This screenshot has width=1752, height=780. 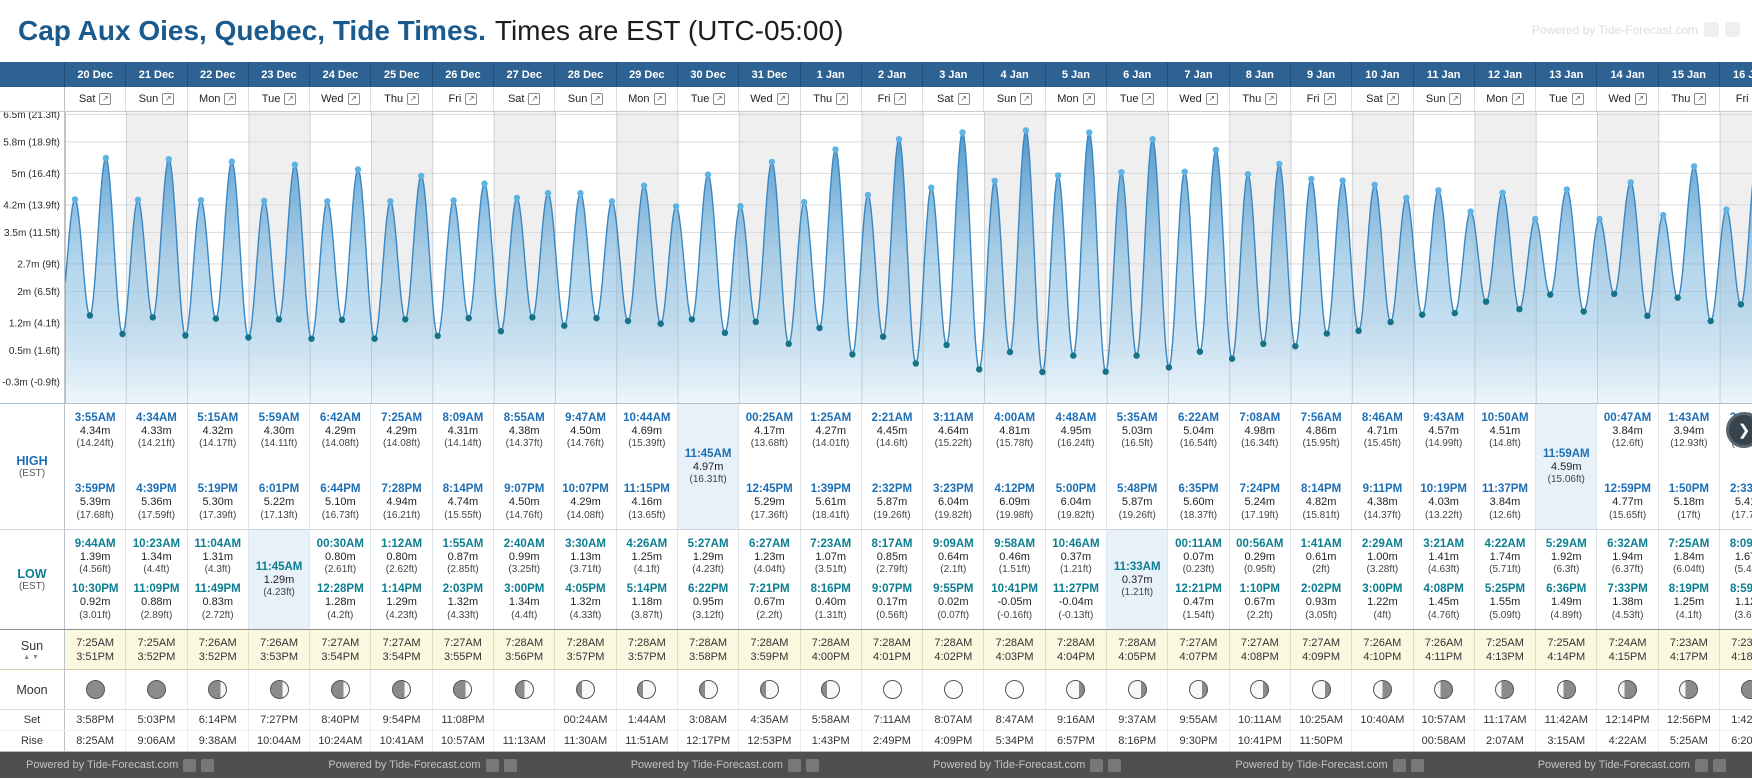 What do you see at coordinates (402, 74) in the screenshot?
I see `date-cell: 25 Dec` at bounding box center [402, 74].